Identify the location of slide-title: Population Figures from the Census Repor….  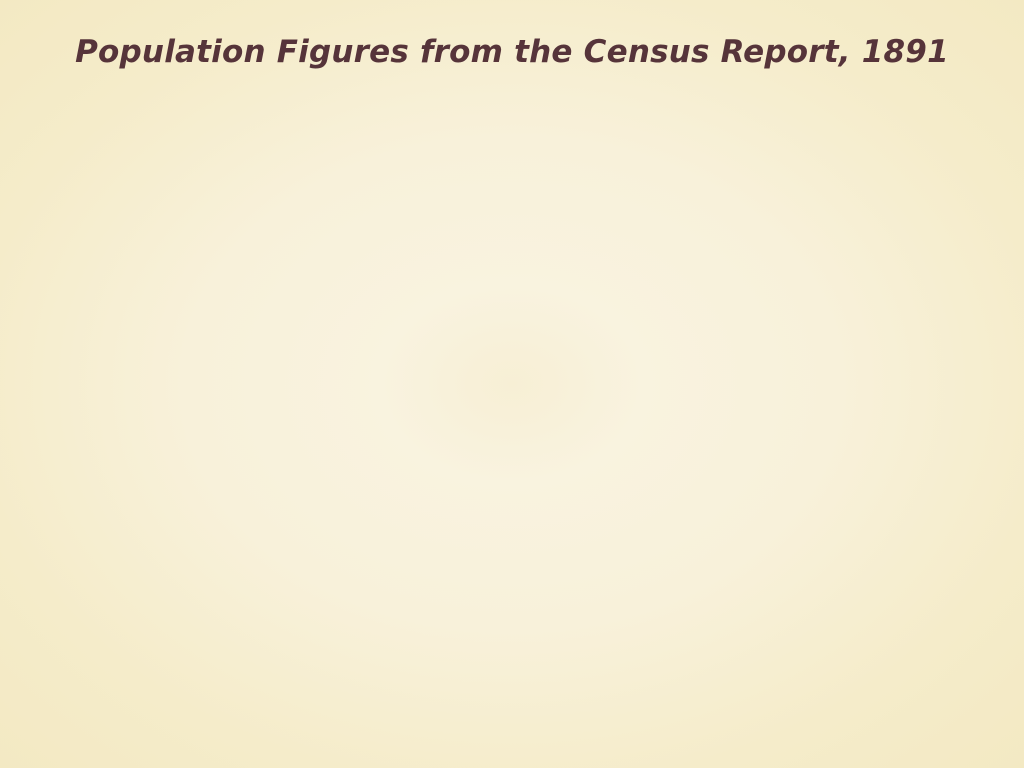
(512, 52).